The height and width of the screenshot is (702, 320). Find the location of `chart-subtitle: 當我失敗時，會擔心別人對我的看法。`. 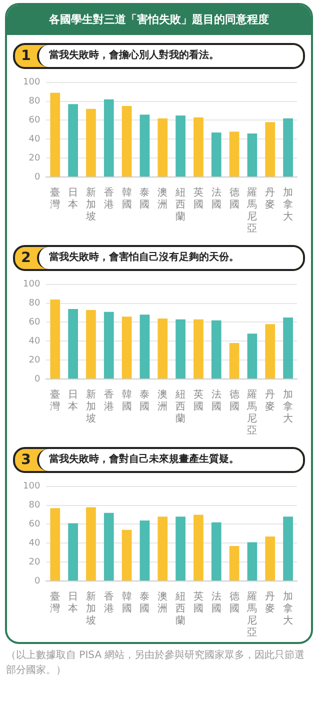

chart-subtitle: 當我失敗時，會擔心別人對我的看法。 is located at coordinates (170, 56).